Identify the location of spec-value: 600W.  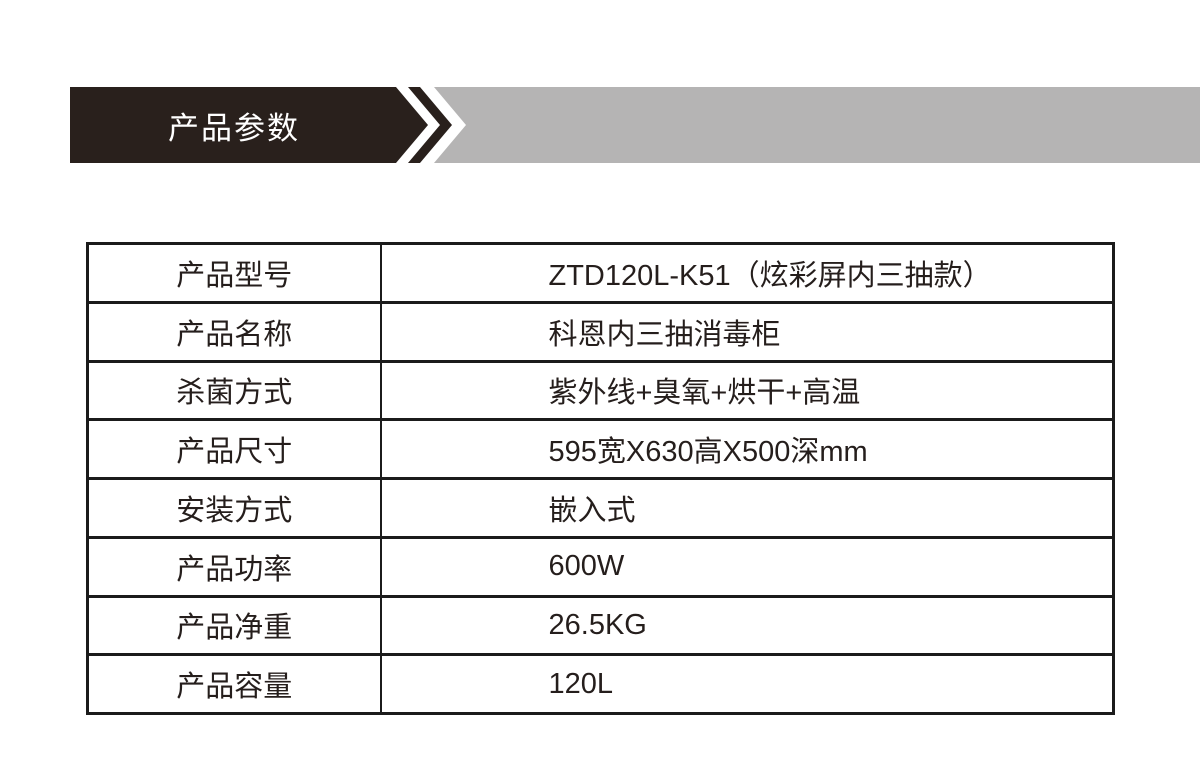
(747, 566).